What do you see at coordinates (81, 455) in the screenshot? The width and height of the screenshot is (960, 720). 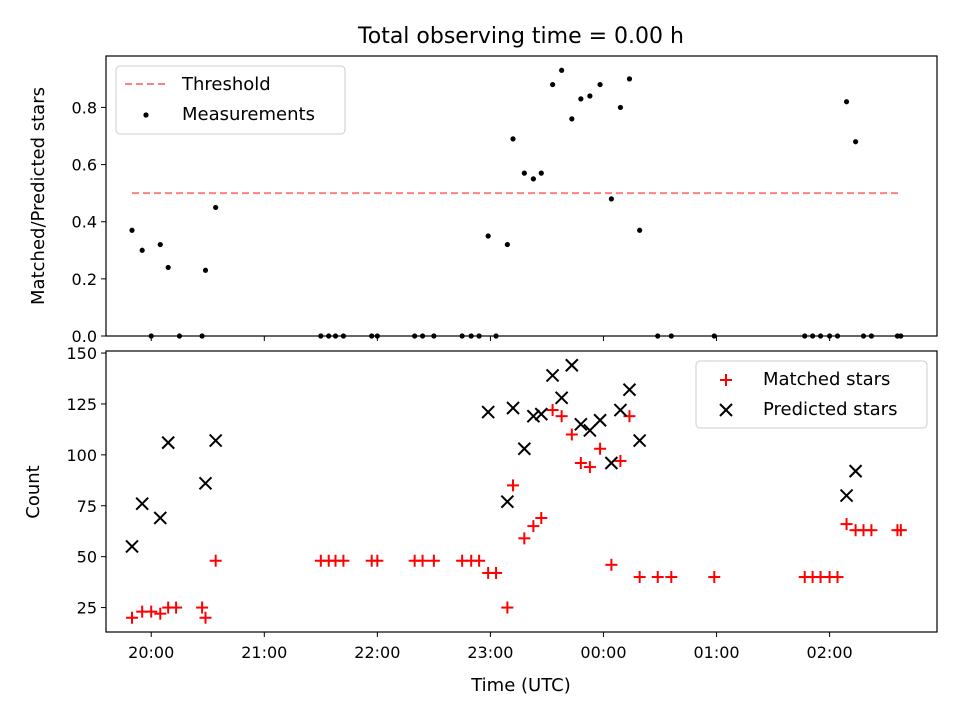 I see `bottom-y-tick-label: 100` at bounding box center [81, 455].